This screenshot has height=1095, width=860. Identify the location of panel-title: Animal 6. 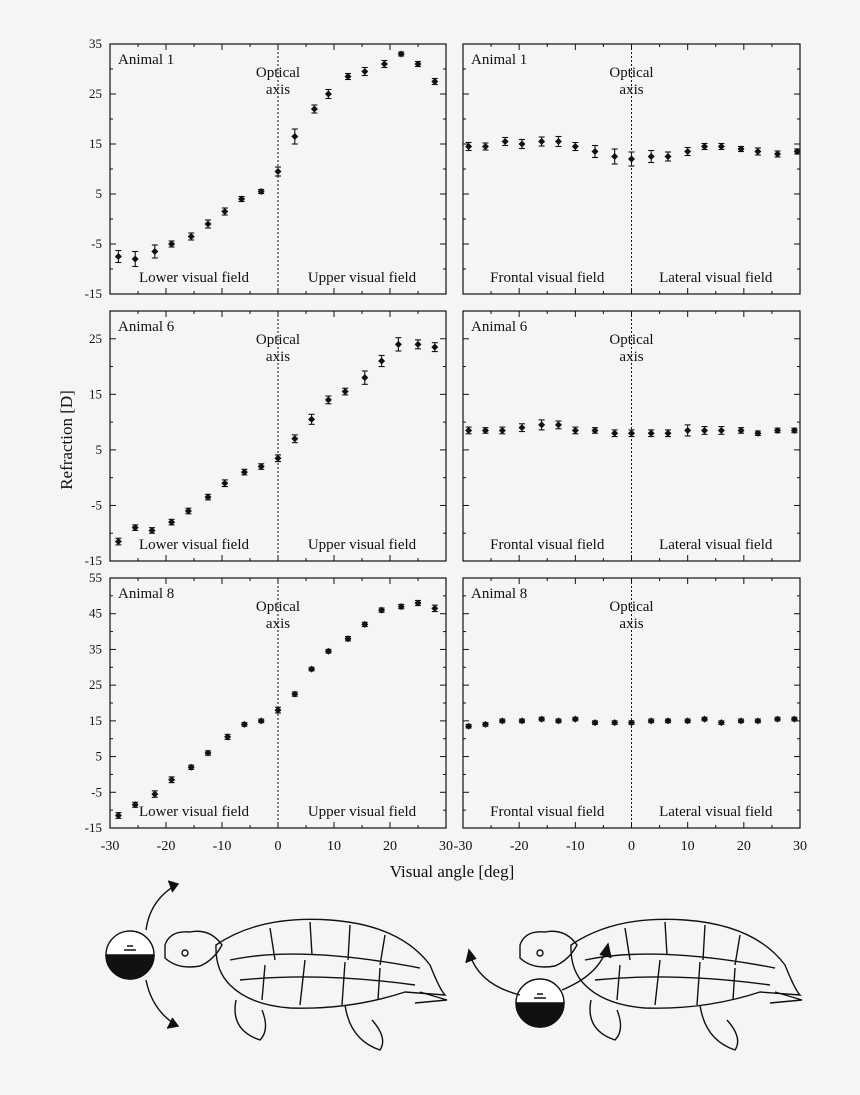
(146, 327).